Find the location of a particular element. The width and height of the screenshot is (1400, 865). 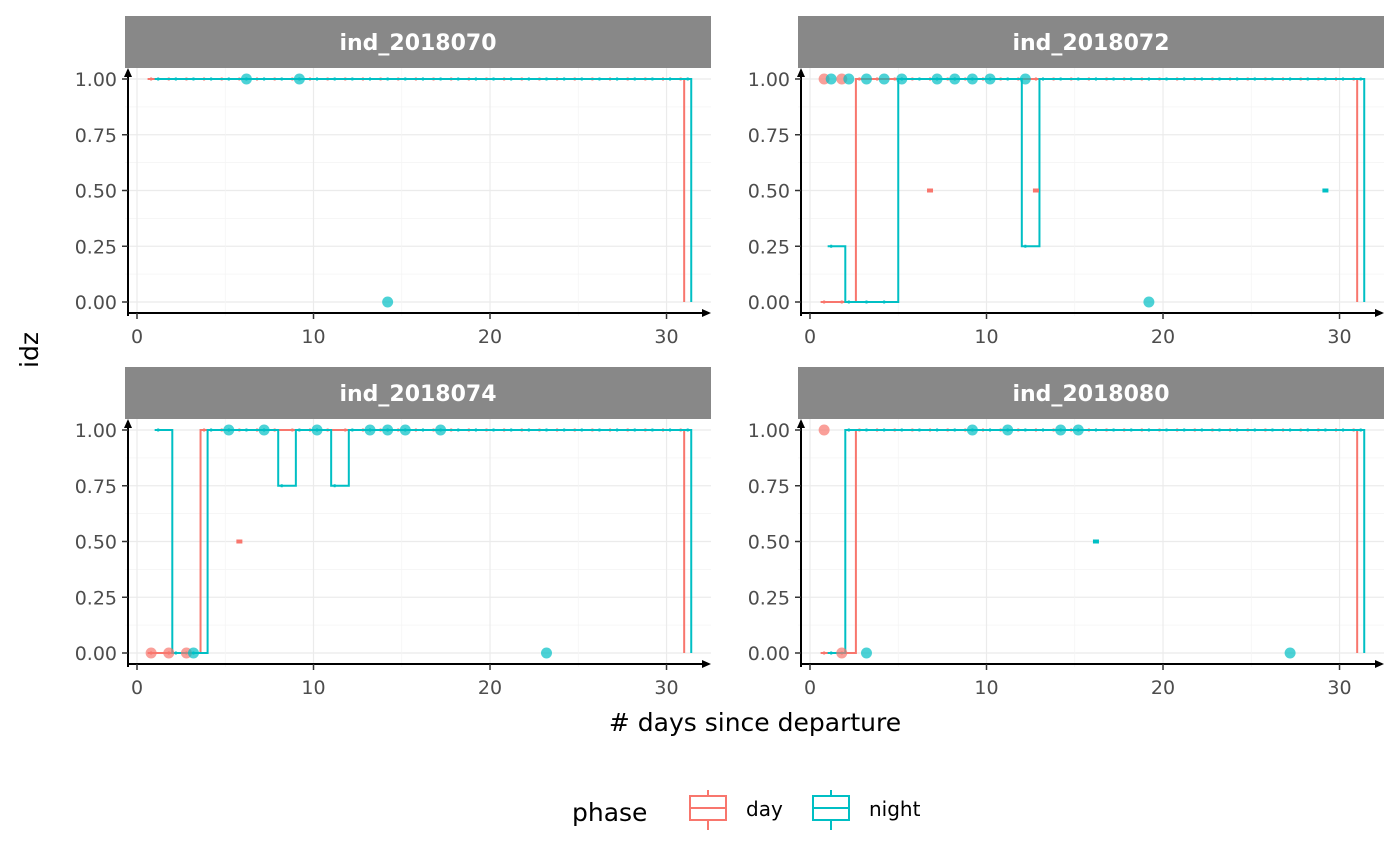

legend-keys: day night is located at coordinates (805, 810).